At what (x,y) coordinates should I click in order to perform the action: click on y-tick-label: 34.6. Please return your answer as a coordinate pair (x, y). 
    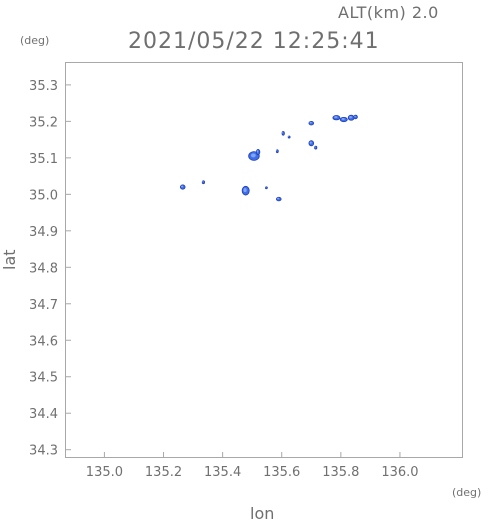
    Looking at the image, I should click on (43, 341).